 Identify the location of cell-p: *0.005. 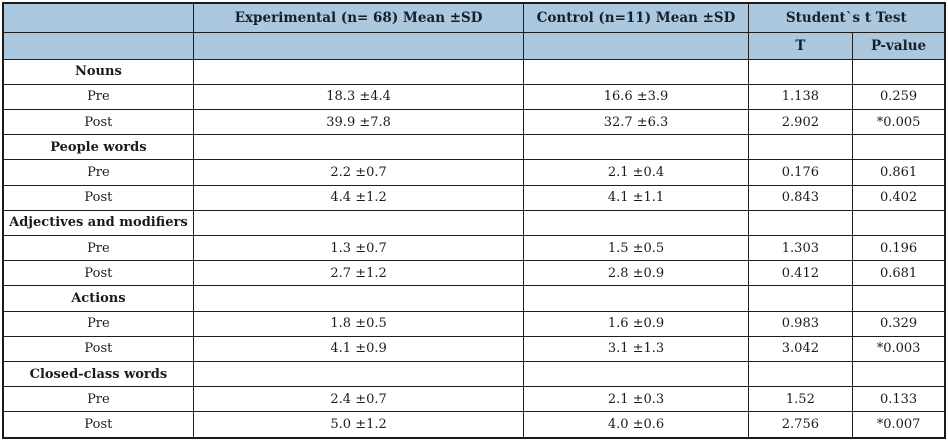
(899, 122).